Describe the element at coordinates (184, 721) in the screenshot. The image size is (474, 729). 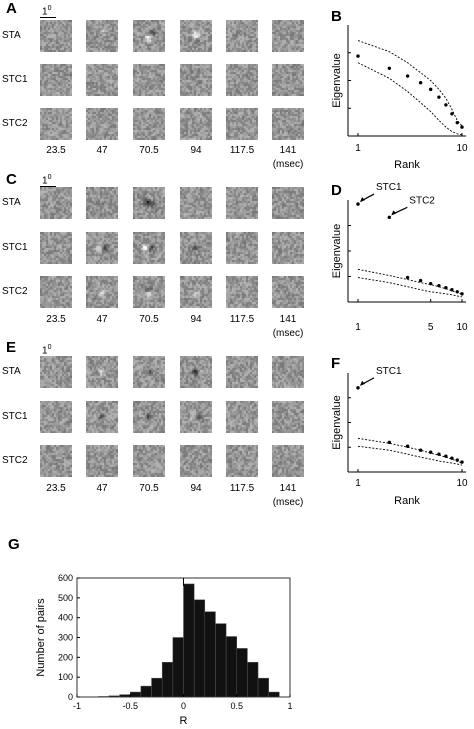
I see `x-axis-label: R` at that location.